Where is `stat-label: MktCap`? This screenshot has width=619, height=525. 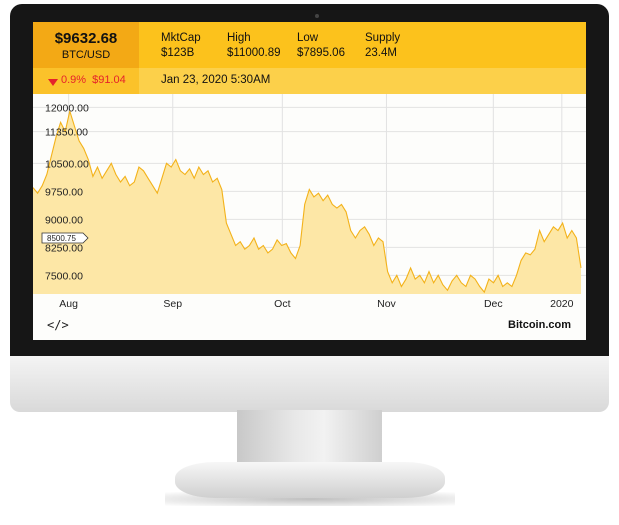 stat-label: MktCap is located at coordinates (181, 38).